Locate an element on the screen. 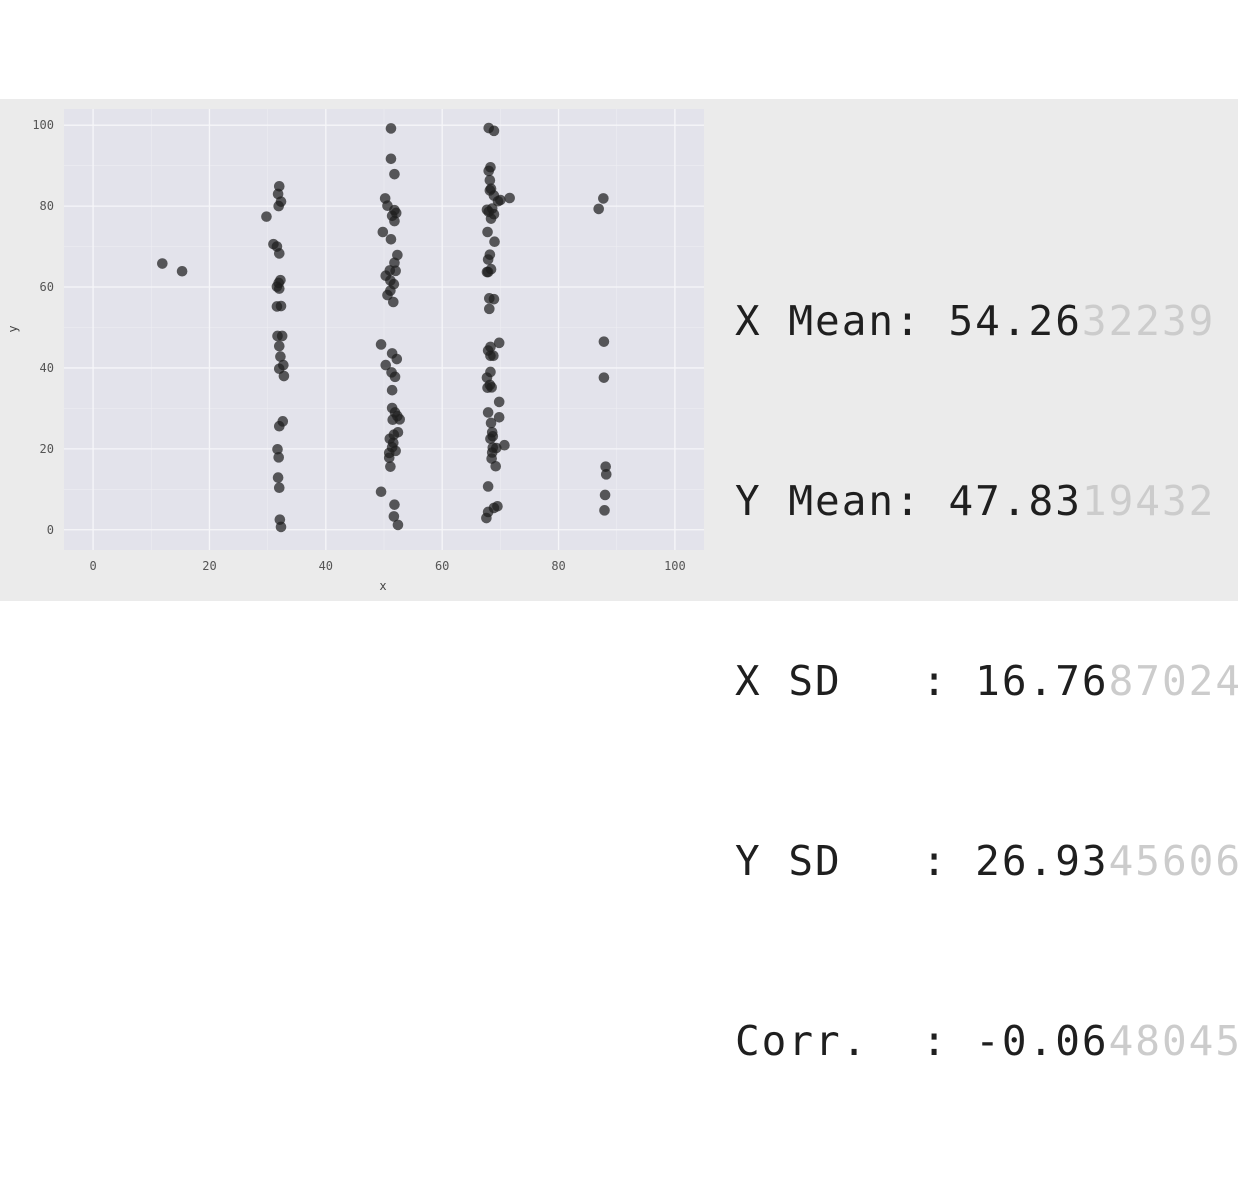 This screenshot has height=1191, width=1238. x-tick-label: 100 is located at coordinates (675, 566).